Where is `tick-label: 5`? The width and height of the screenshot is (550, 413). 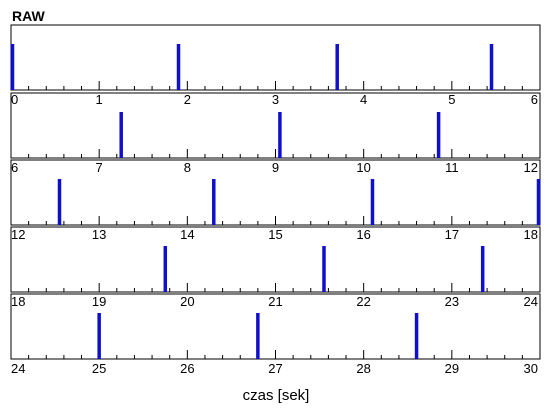 tick-label: 5 is located at coordinates (451, 99).